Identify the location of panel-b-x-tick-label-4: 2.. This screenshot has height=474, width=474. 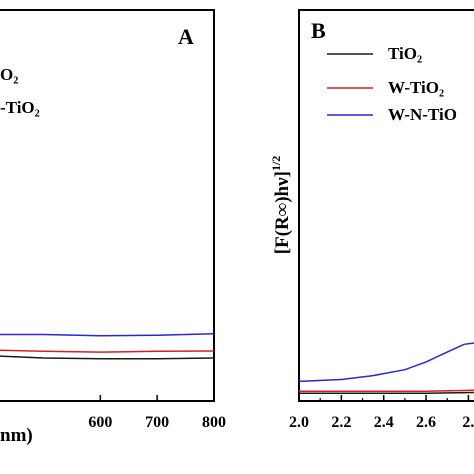
(468, 422).